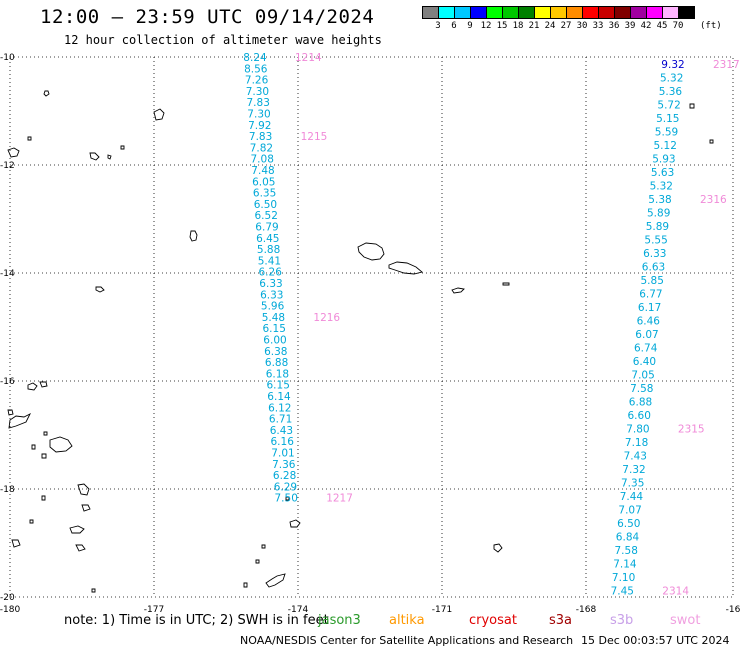  What do you see at coordinates (269, 261) in the screenshot?
I see `wave-height-label: 5.41` at bounding box center [269, 261].